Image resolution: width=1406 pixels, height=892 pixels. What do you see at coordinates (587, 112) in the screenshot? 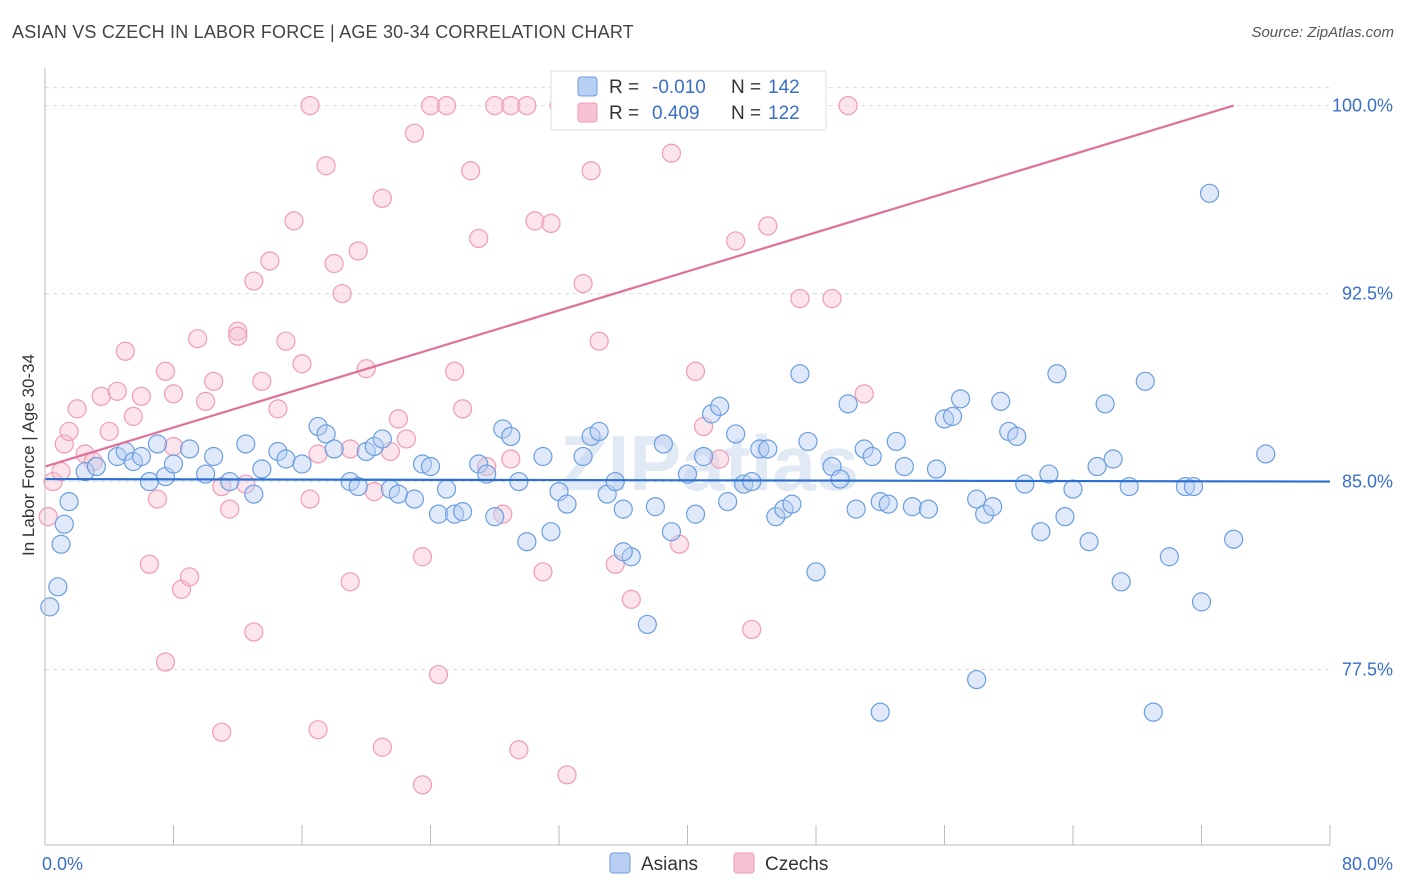
I see `czechs-swatch` at bounding box center [587, 112].